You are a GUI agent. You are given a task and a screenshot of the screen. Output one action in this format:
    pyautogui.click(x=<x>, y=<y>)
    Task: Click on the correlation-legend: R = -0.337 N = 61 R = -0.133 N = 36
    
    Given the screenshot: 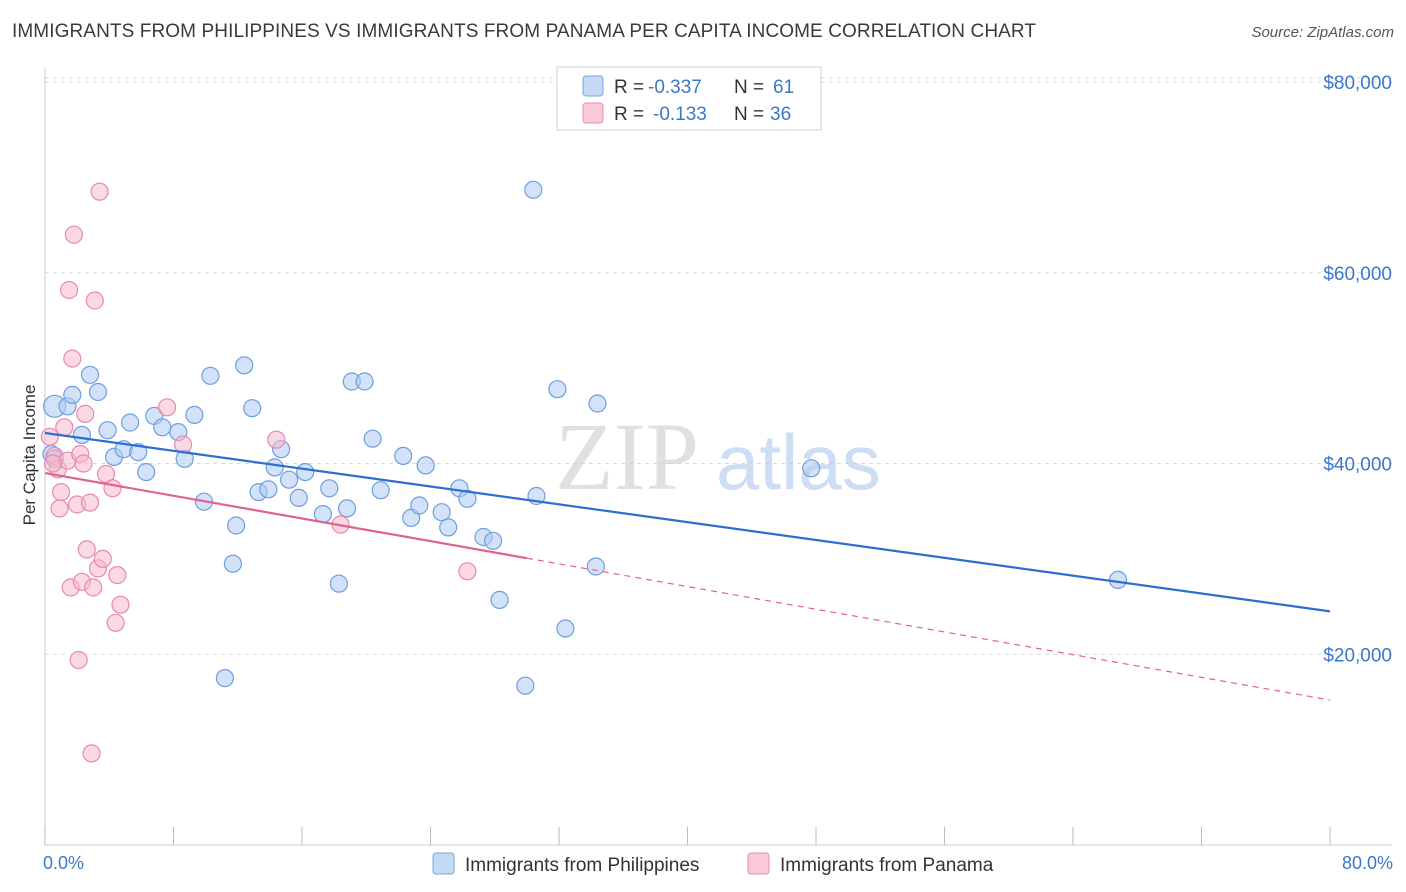 What is the action you would take?
    pyautogui.click(x=689, y=98)
    